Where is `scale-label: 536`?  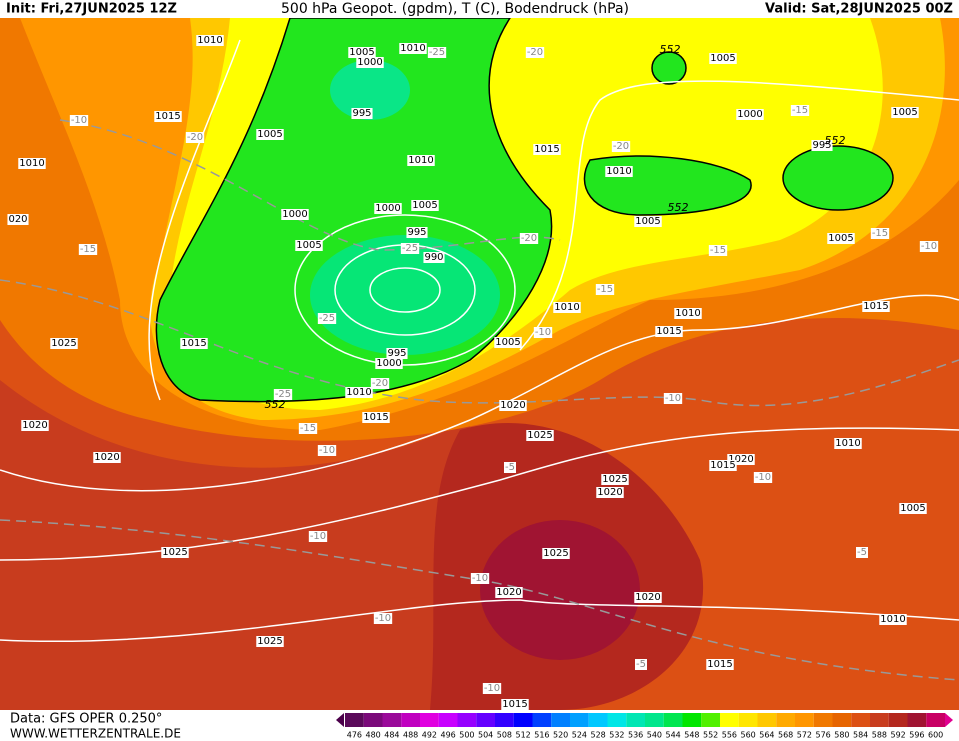 scale-label: 536 is located at coordinates (635, 735).